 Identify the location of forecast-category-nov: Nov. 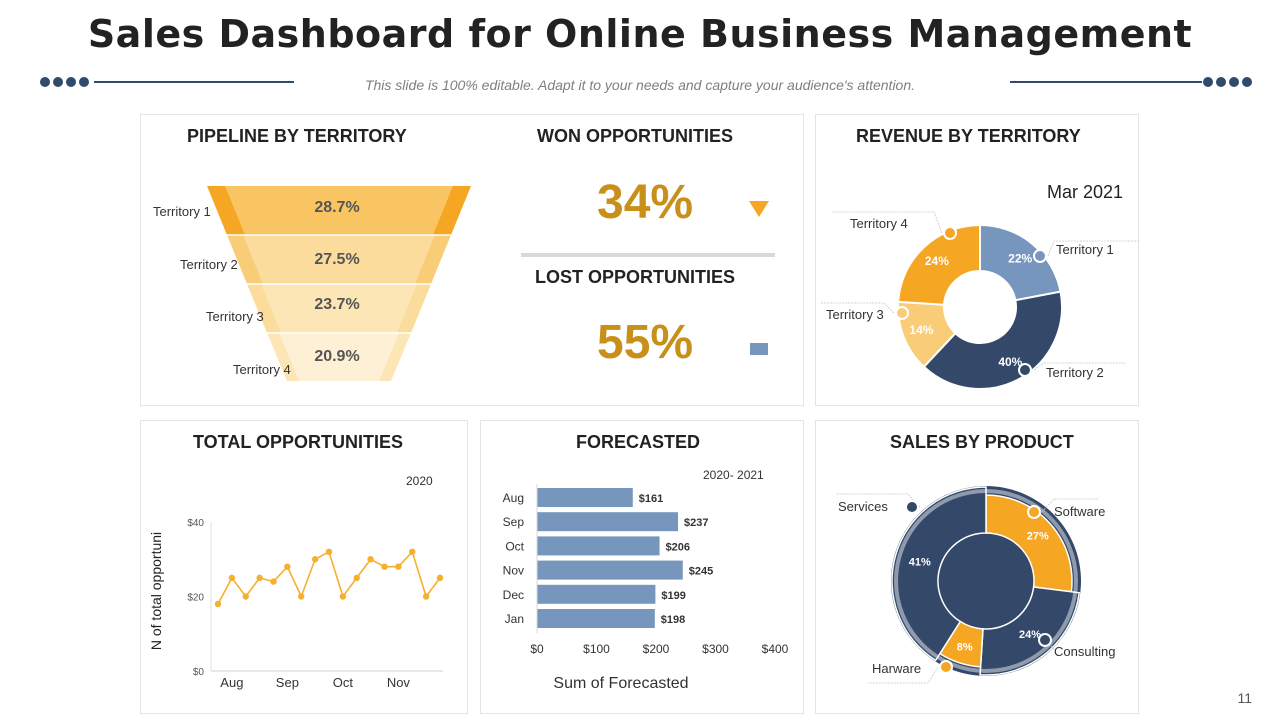
(513, 571).